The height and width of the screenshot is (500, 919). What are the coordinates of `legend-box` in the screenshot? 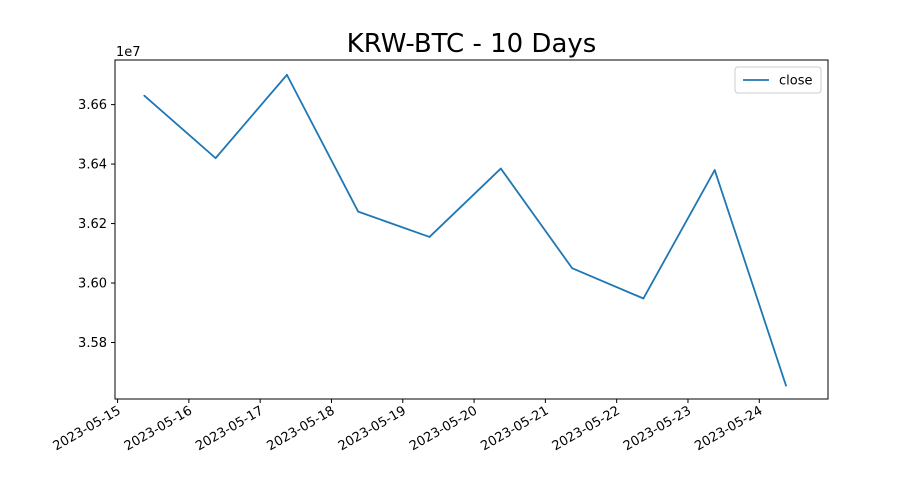 It's located at (778, 80).